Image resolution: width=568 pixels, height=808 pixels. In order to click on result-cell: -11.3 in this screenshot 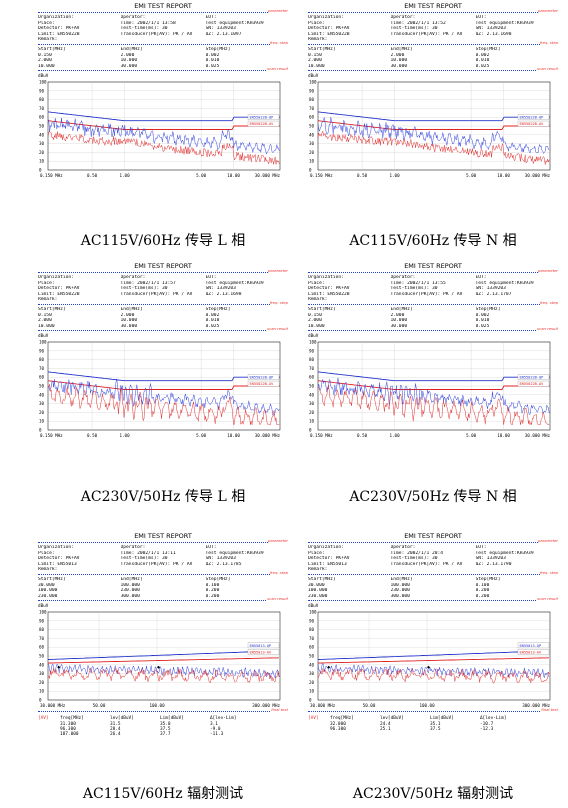, I will do `click(217, 735)`.